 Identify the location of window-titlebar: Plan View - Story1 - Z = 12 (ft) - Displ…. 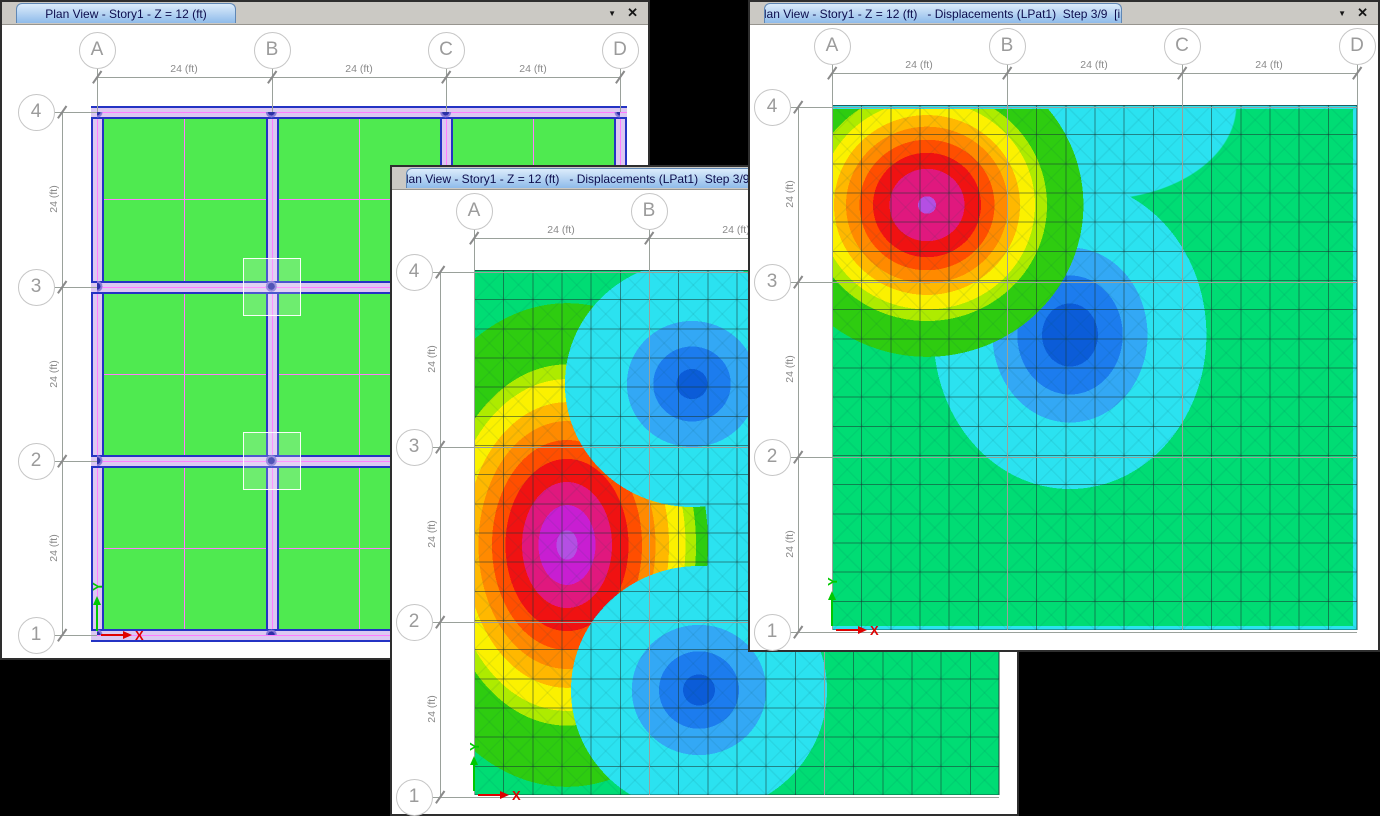
(1064, 13).